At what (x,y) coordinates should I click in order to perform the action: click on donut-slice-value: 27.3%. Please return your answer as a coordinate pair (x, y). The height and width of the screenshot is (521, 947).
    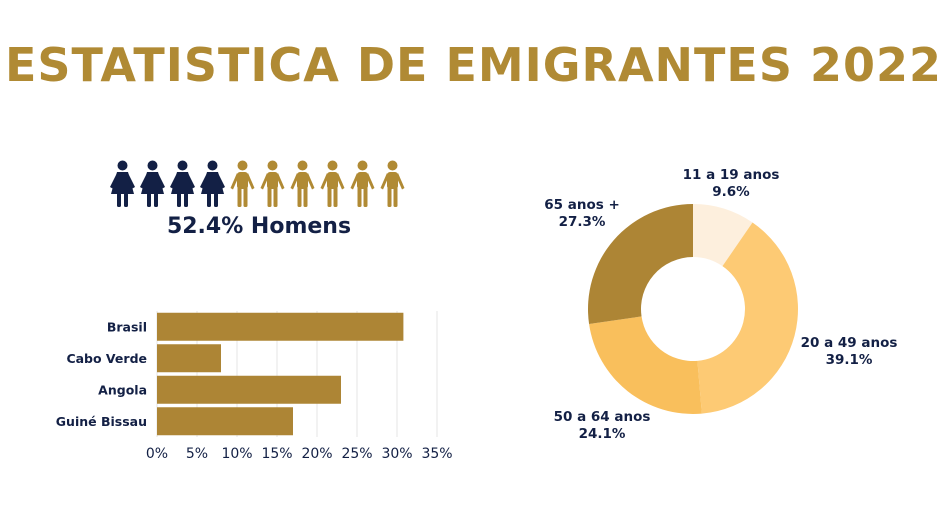
    Looking at the image, I should click on (582, 222).